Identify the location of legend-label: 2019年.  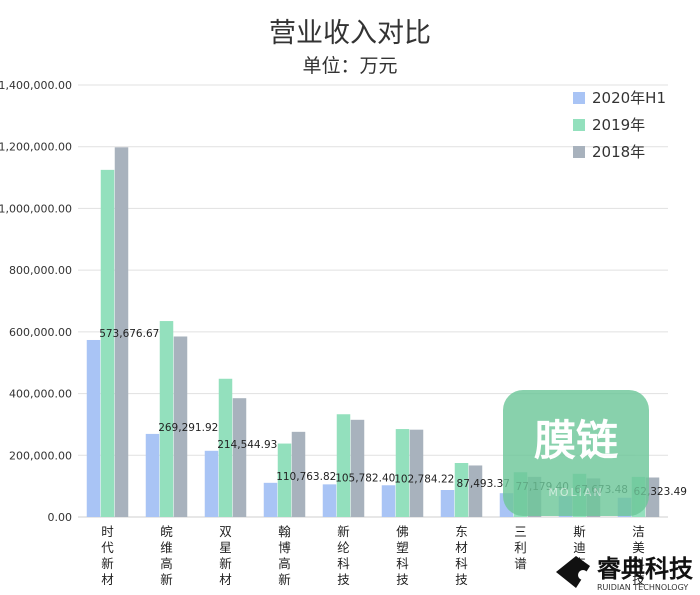
(618, 125).